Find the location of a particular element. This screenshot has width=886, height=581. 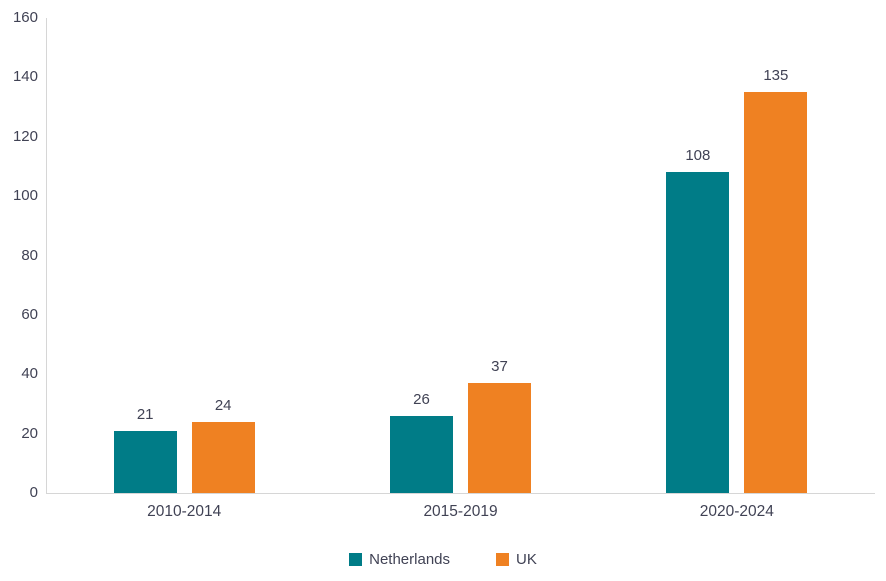

legend-swatch-netherlands-icon is located at coordinates (356, 559).